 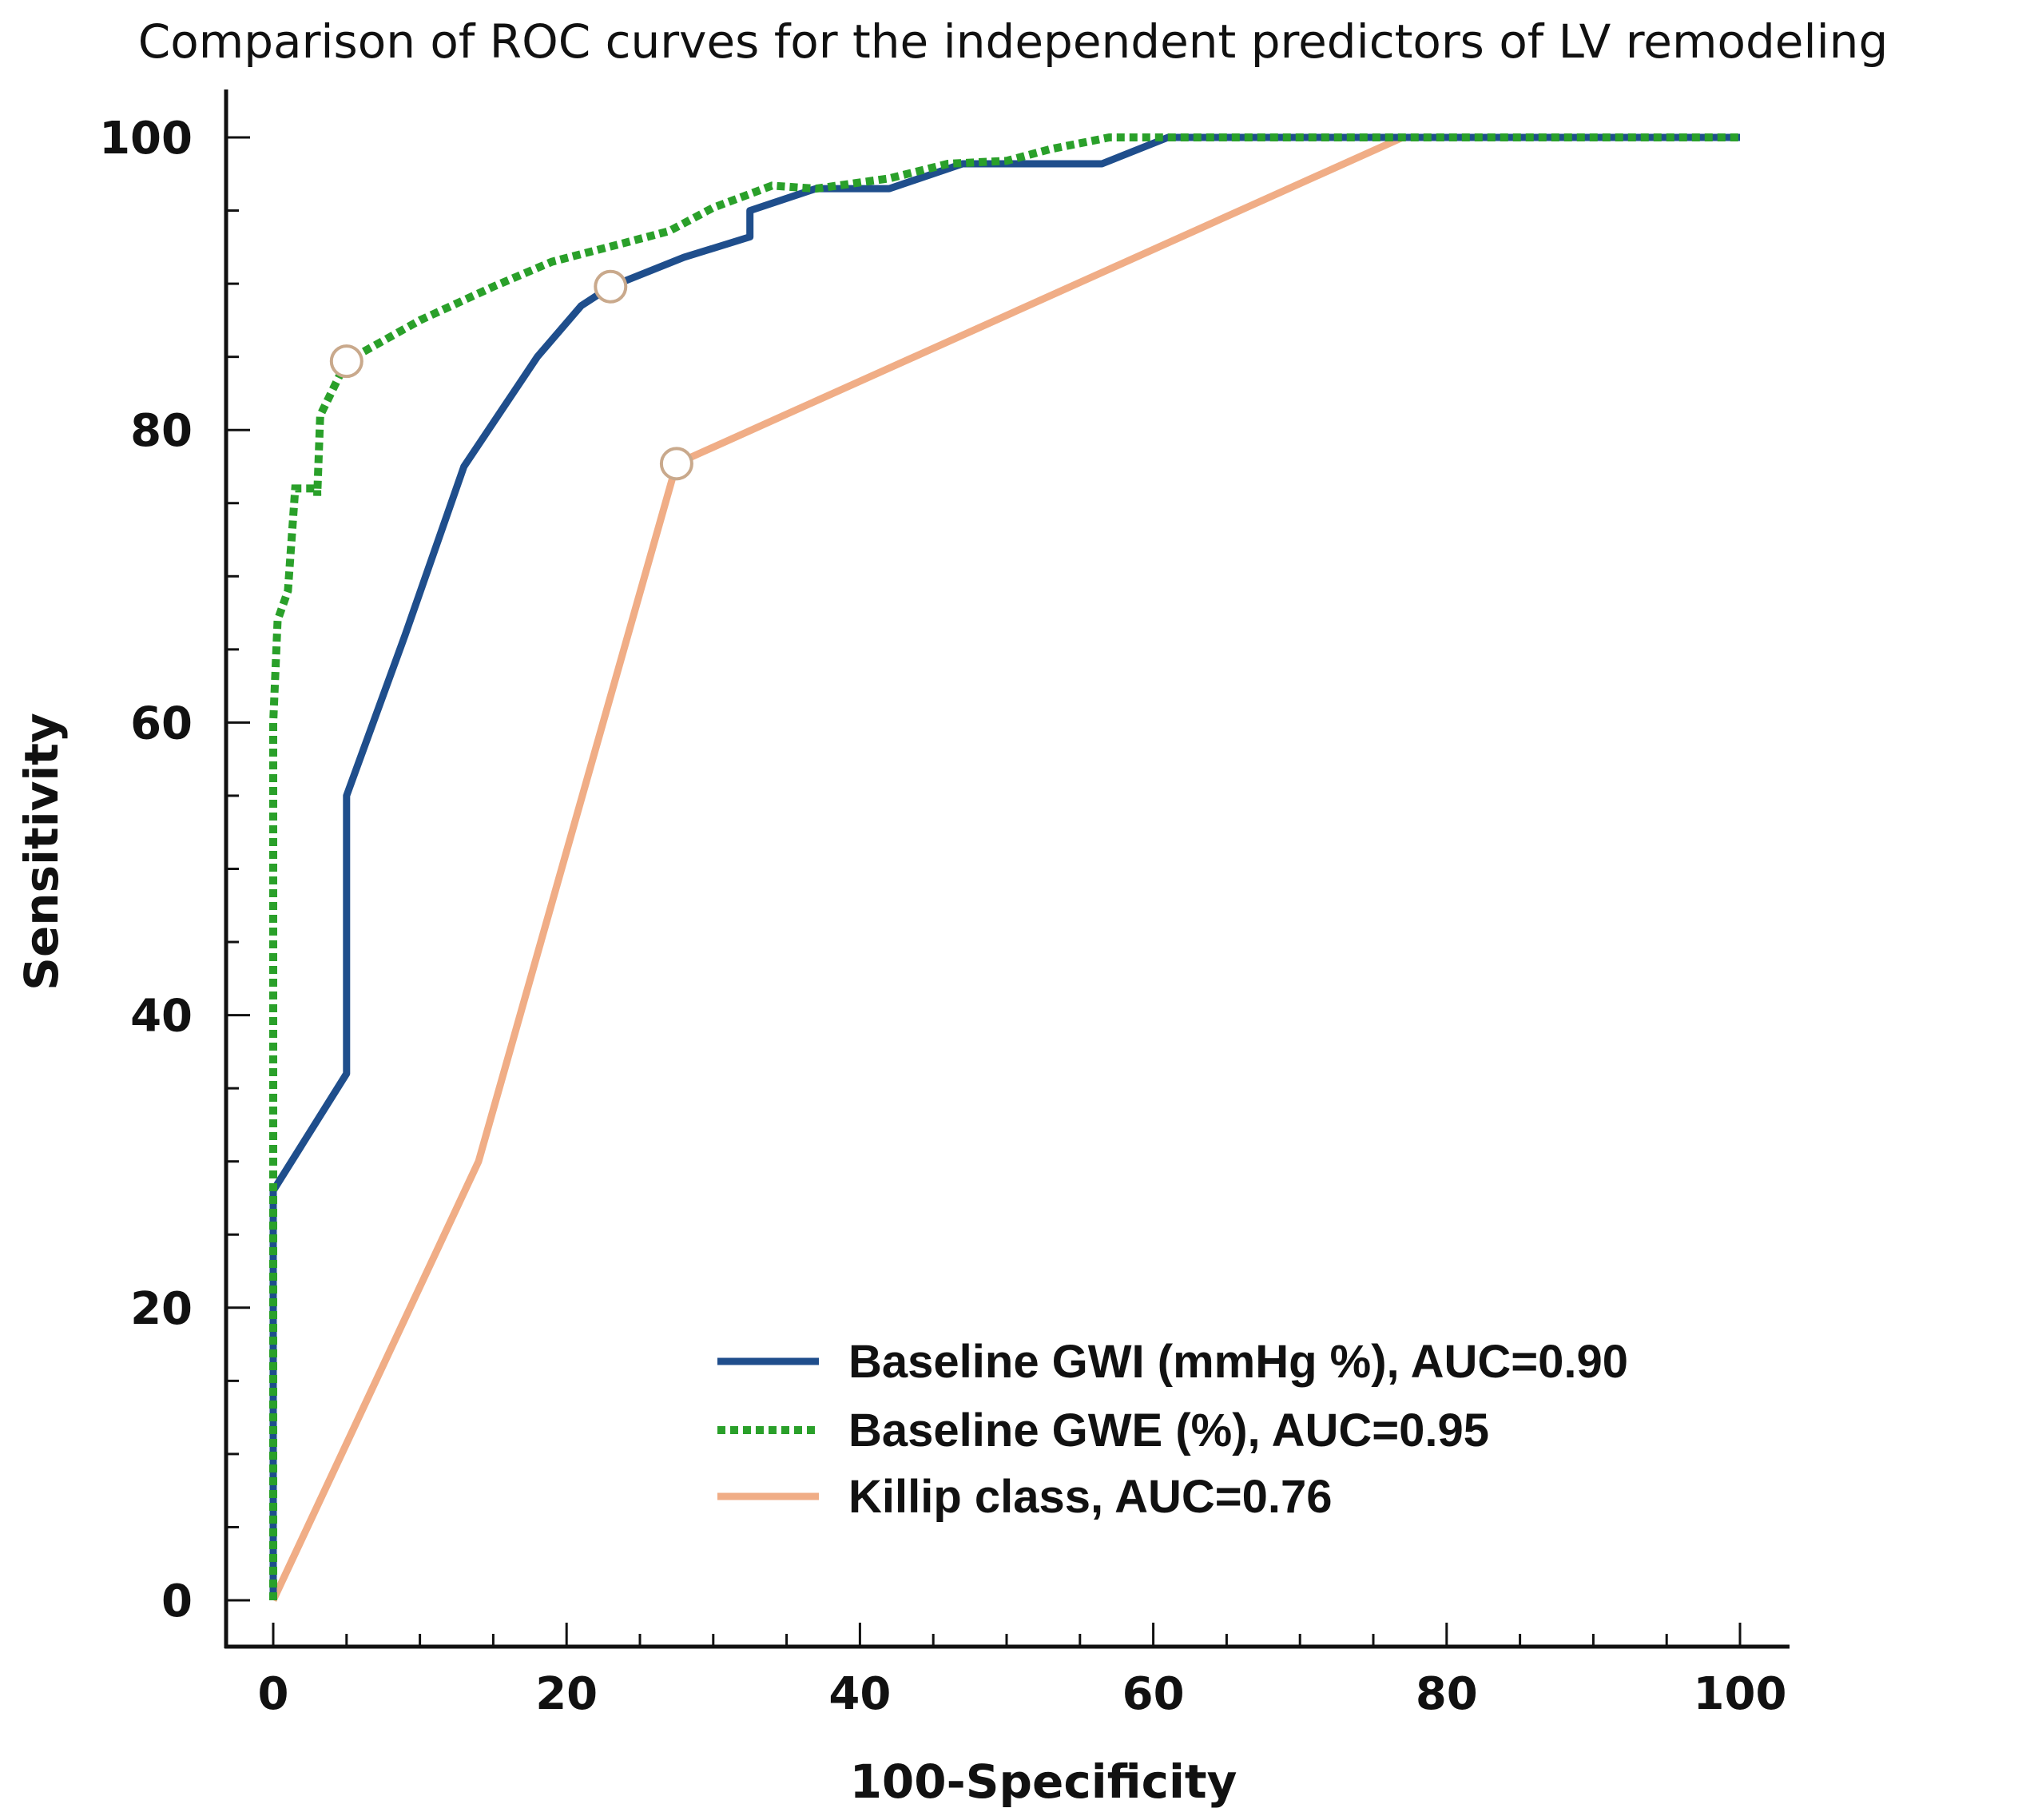 I want to click on legend-item-gwi: Baseline GWI (mmHg %), AUC=0.90, so click(x=1173, y=1362).